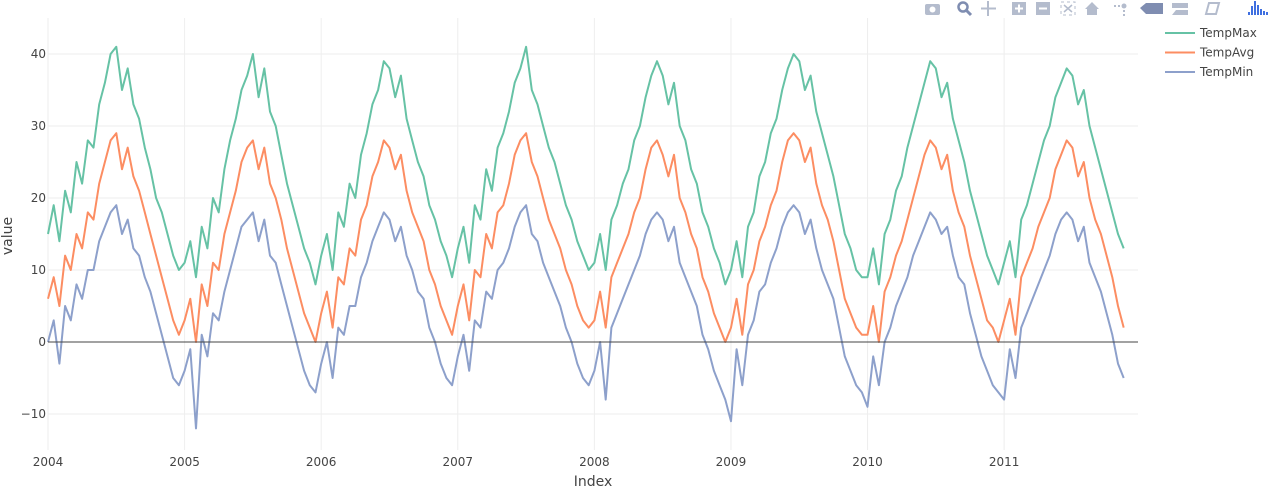 This screenshot has width=1272, height=490. Describe the element at coordinates (38, 198) in the screenshot. I see `y-tick-label: 20` at that location.